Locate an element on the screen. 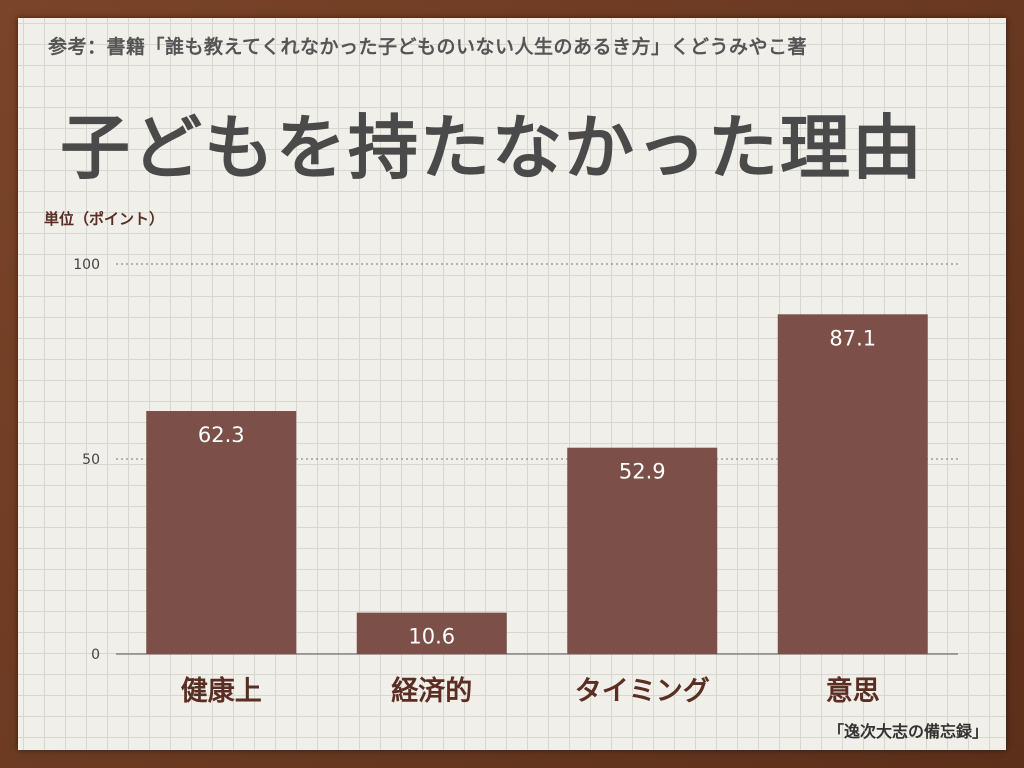 The width and height of the screenshot is (1024, 768). category-label: 意思 is located at coordinates (853, 691).